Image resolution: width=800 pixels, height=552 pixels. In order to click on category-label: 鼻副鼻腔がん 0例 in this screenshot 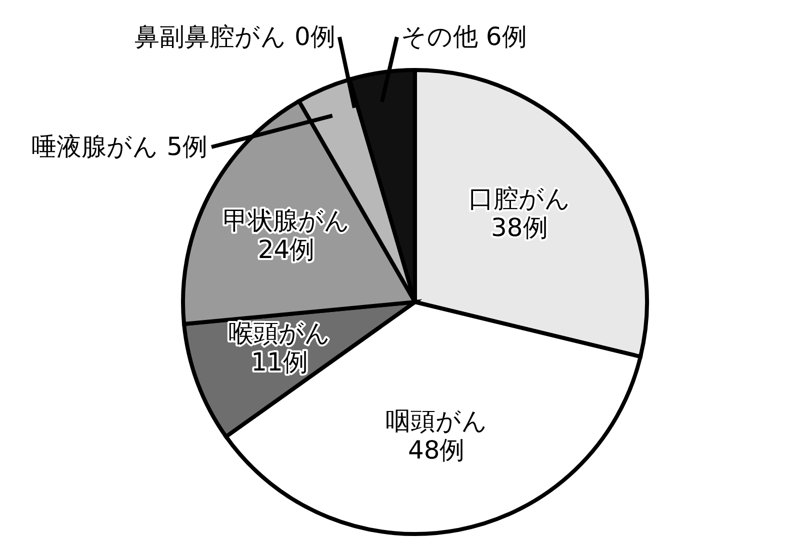, I will do `click(235, 36)`.